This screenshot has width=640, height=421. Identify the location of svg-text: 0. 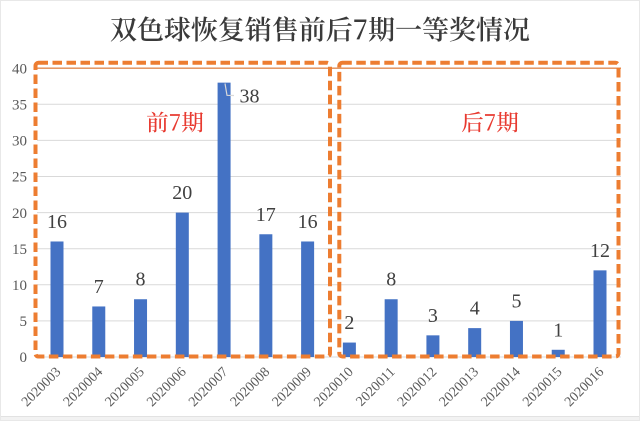
(24, 358).